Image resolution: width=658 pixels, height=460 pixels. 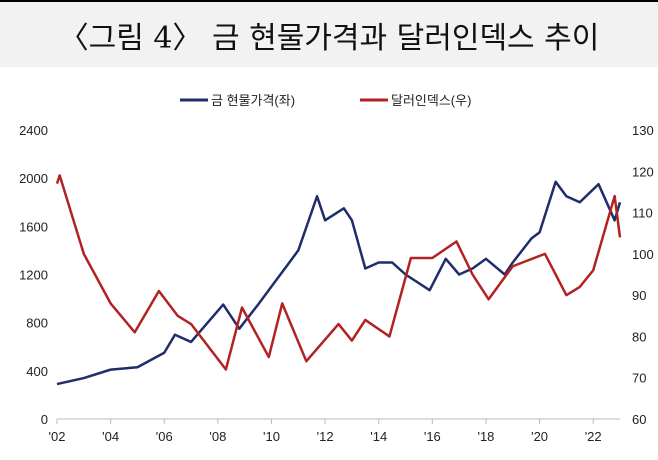 I want to click on y-left-tick-label: 2000, so click(x=33, y=178).